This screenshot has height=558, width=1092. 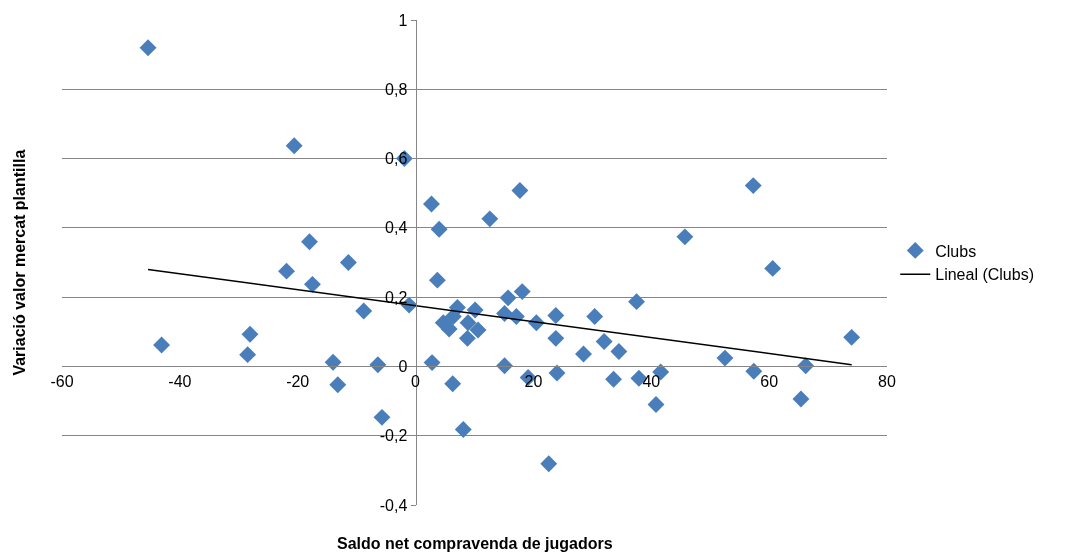 I want to click on x-tick-label: 40, so click(x=651, y=381).